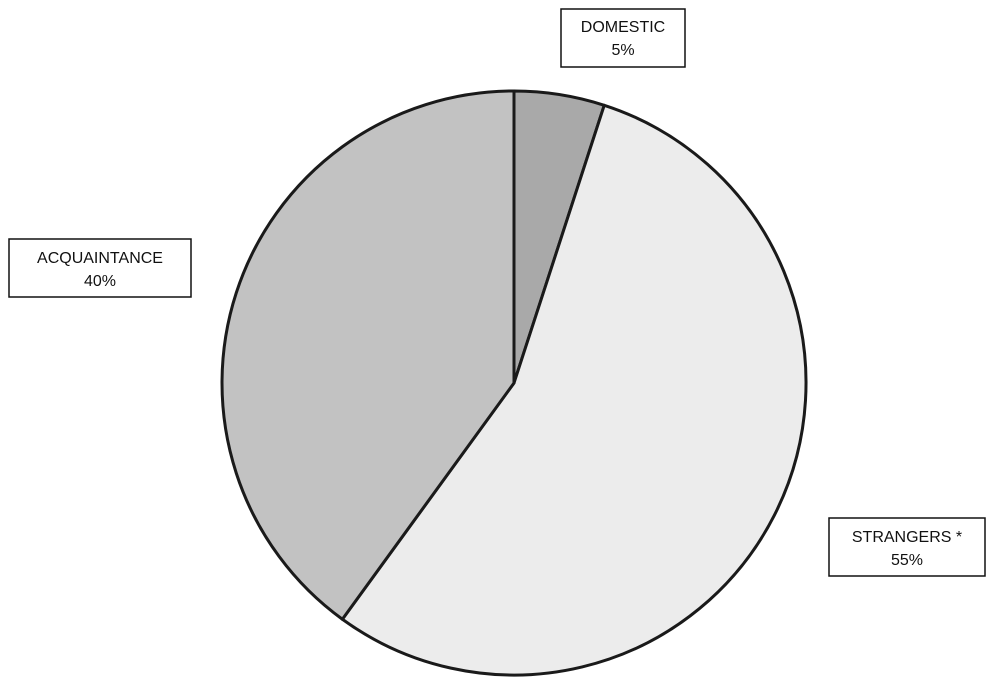 This screenshot has width=989, height=677. What do you see at coordinates (100, 258) in the screenshot?
I see `label-acquaintance-category: ACQUAINTANCE` at bounding box center [100, 258].